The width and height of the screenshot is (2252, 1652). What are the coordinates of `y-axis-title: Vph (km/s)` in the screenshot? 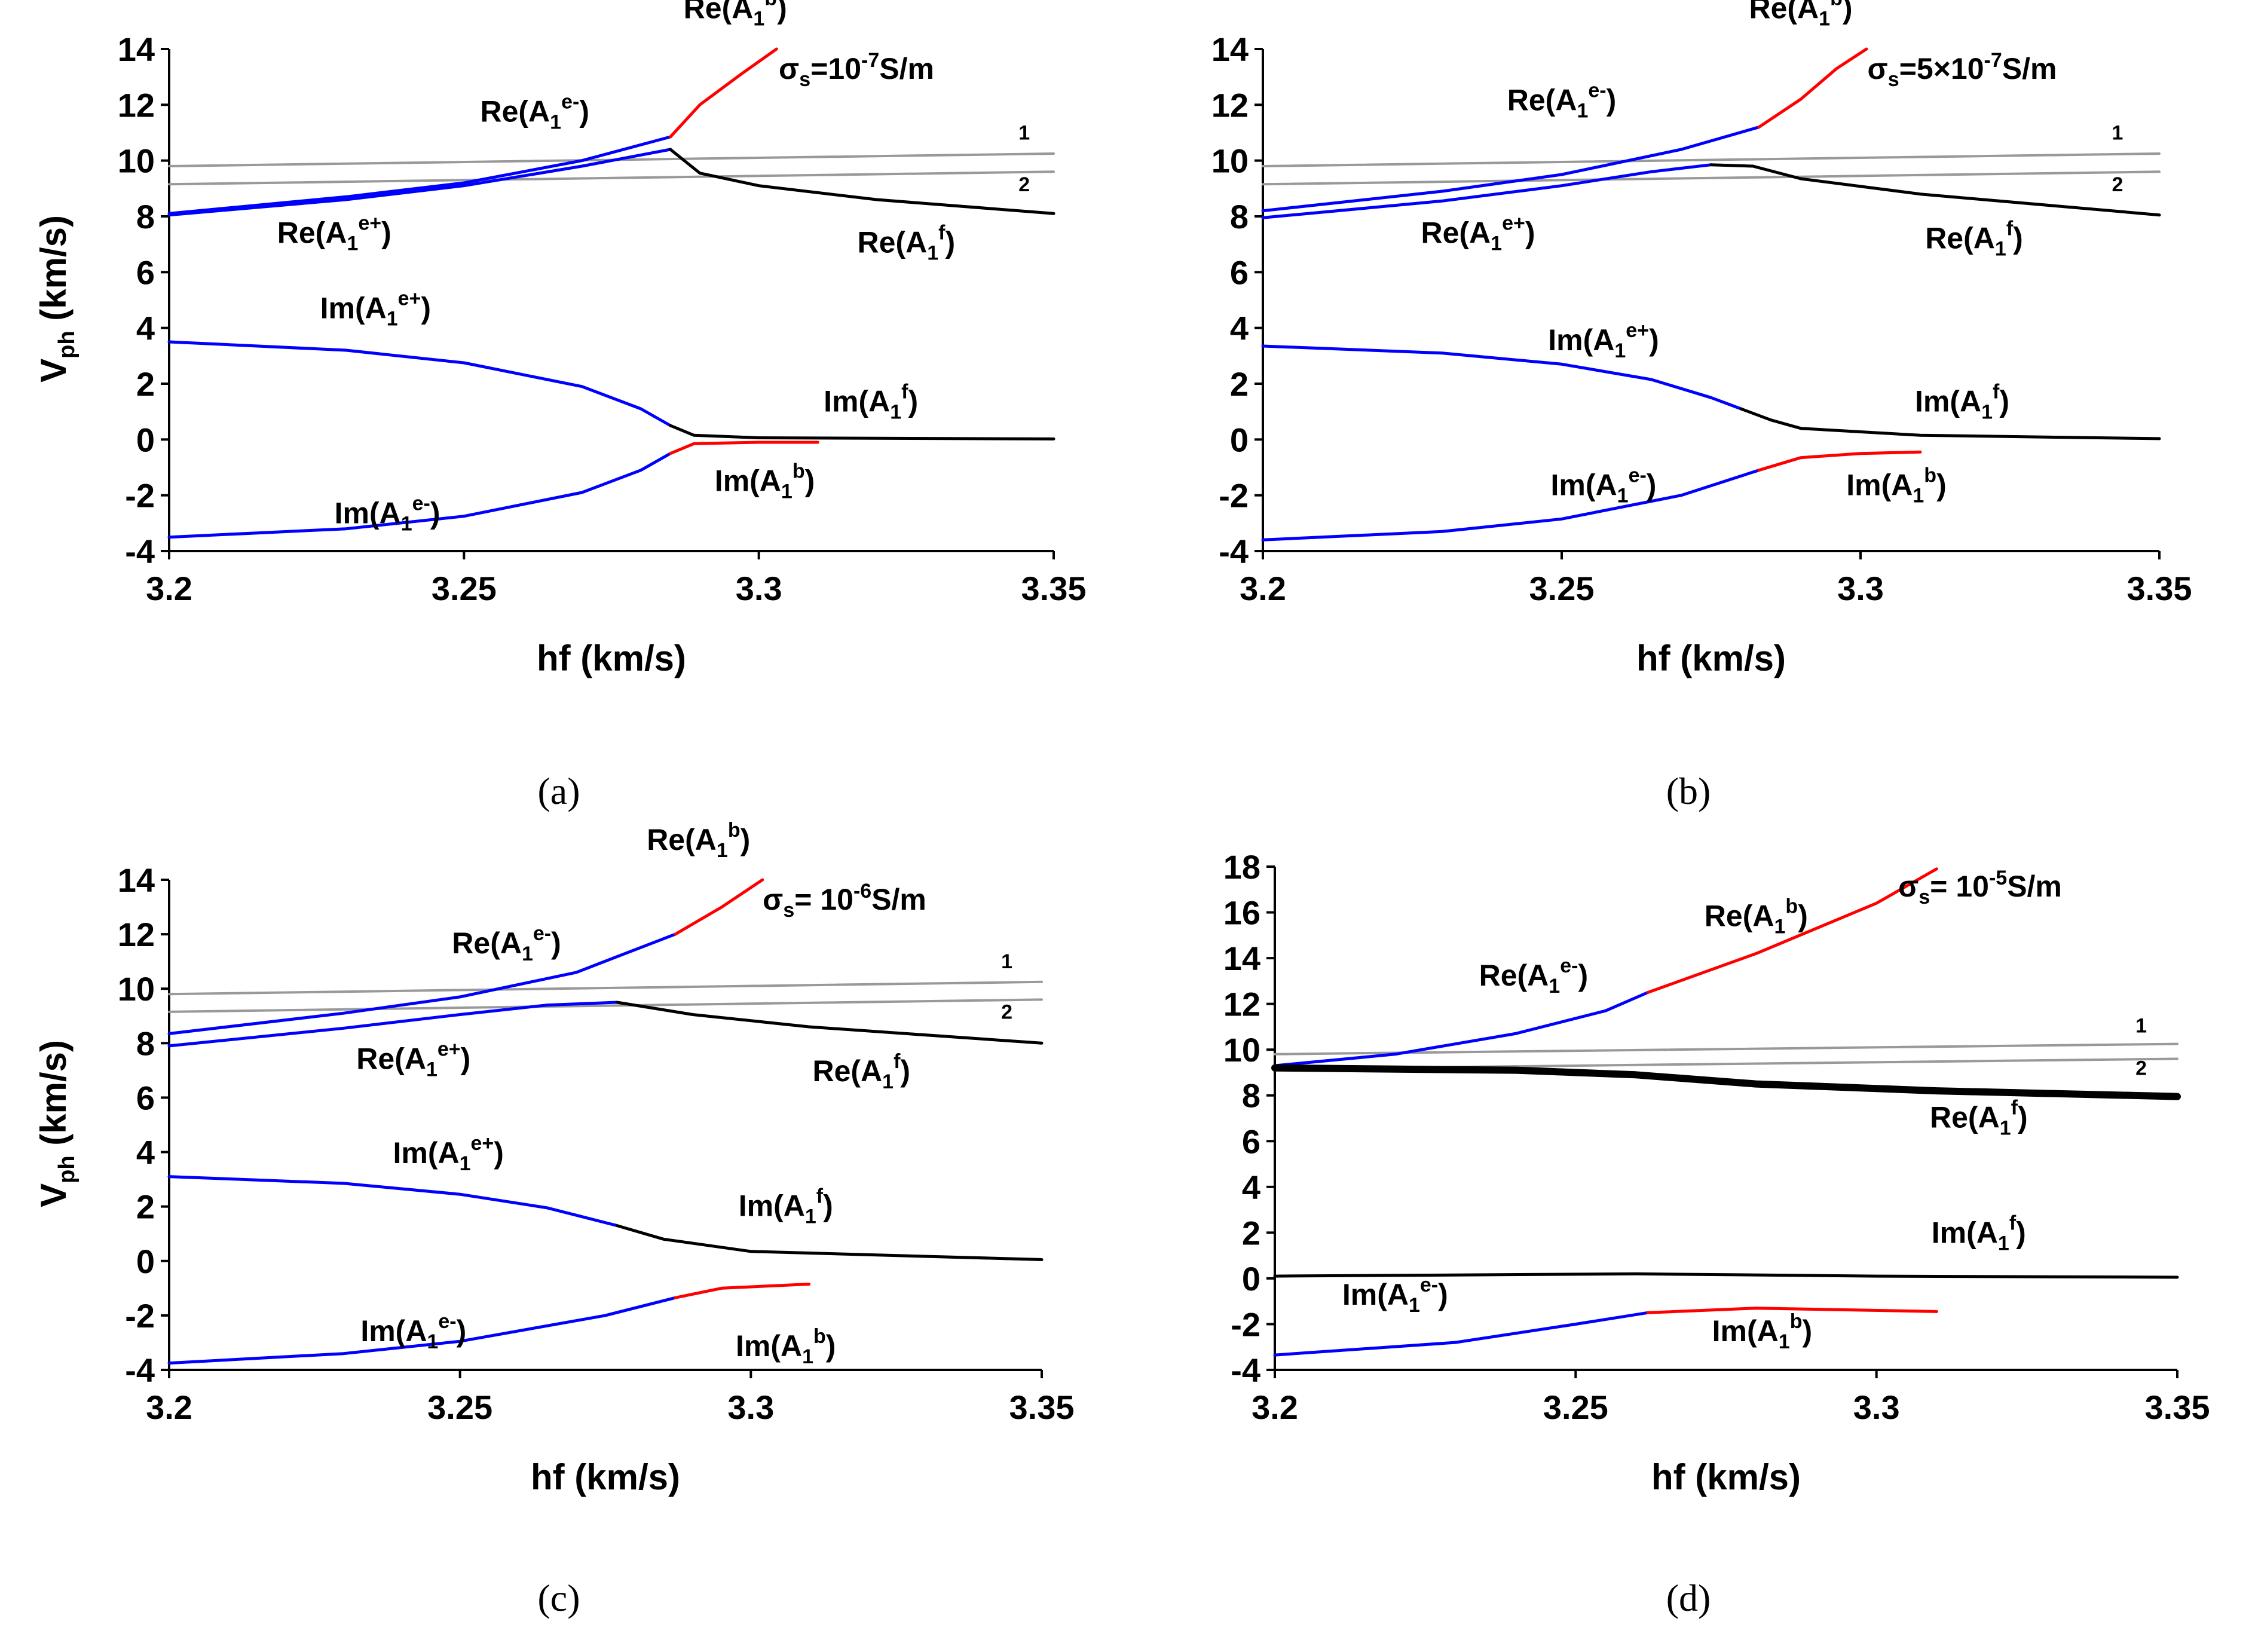 It's located at (56, 1123).